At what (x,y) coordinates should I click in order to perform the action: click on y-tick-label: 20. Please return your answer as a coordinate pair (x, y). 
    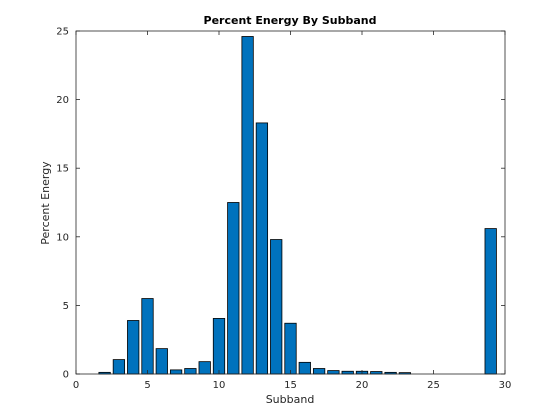
    Looking at the image, I should click on (62, 100).